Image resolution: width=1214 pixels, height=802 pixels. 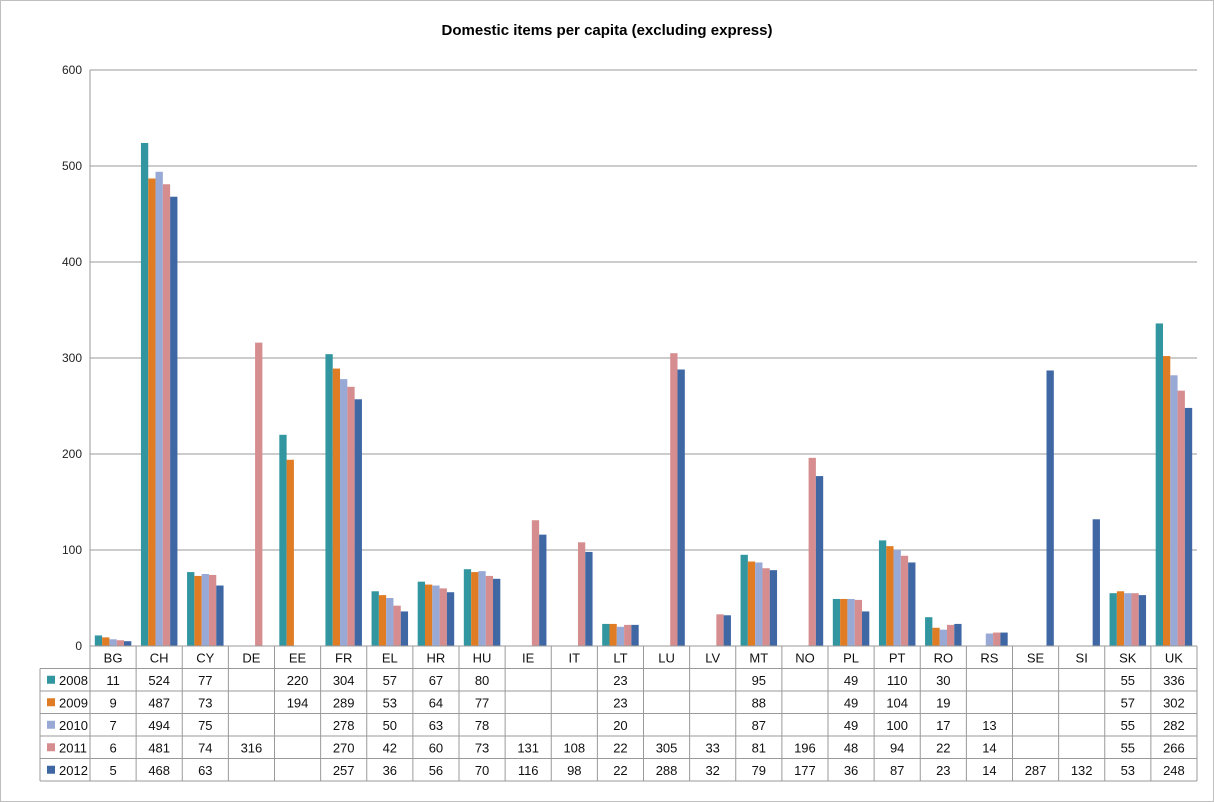 What do you see at coordinates (1082, 770) in the screenshot?
I see `data-value-label: 132` at bounding box center [1082, 770].